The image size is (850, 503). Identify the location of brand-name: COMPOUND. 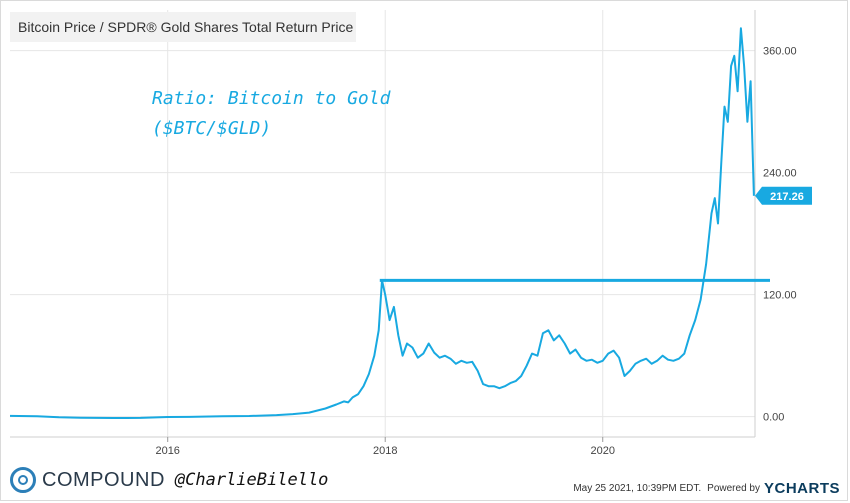
(103, 479).